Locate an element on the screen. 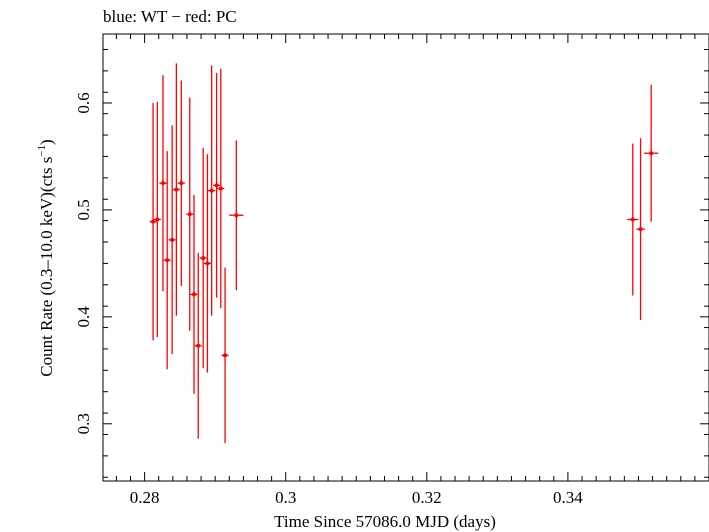 This screenshot has height=532, width=709. x-tick-label: 0.32 is located at coordinates (427, 497).